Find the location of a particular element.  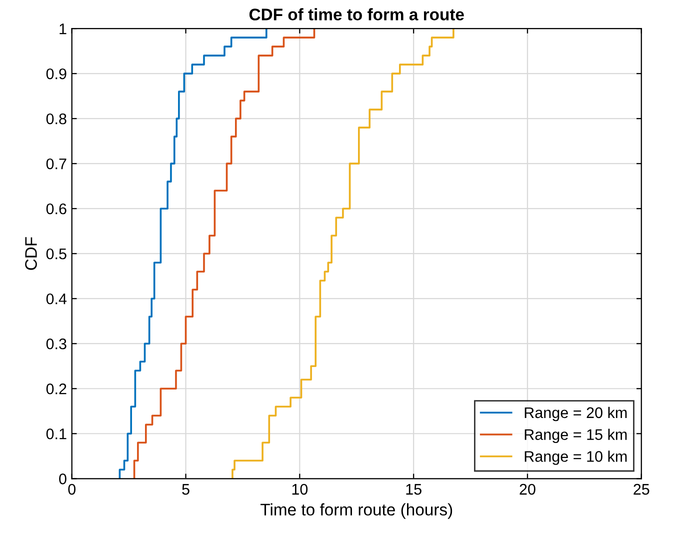

y-tick-label: 0.4 is located at coordinates (56, 298).